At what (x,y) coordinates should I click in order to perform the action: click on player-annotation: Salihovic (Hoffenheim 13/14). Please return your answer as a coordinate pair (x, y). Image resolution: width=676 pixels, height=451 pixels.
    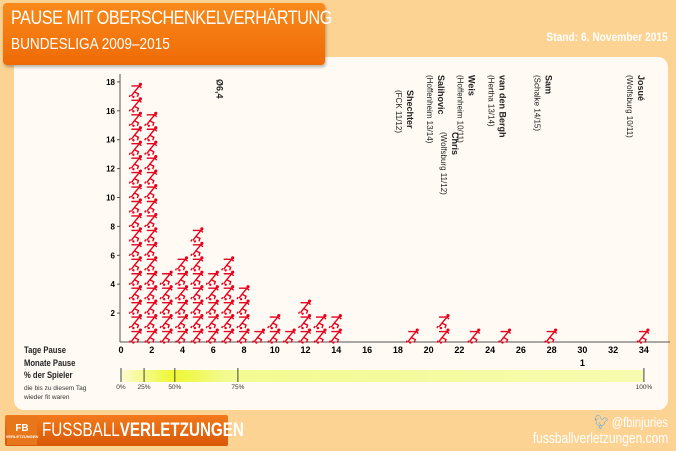
    Looking at the image, I should click on (435, 109).